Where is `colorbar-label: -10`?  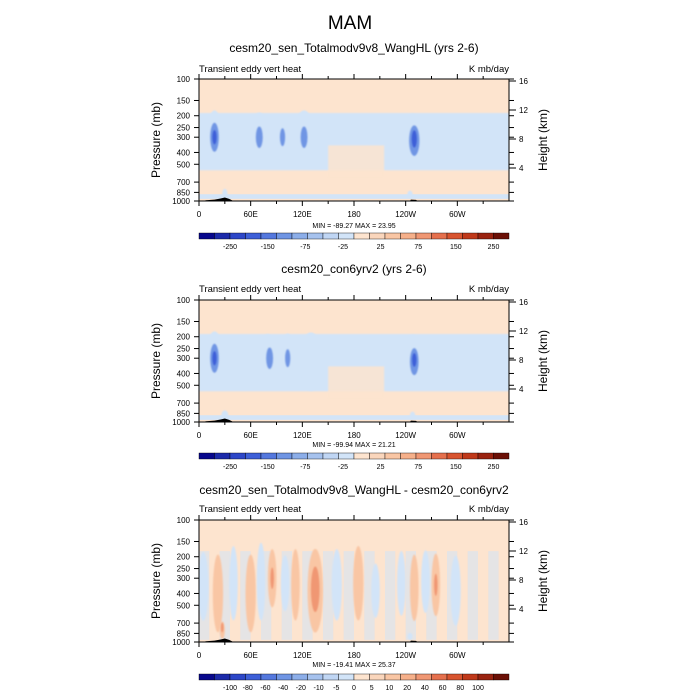 colorbar-label: -10 is located at coordinates (319, 688).